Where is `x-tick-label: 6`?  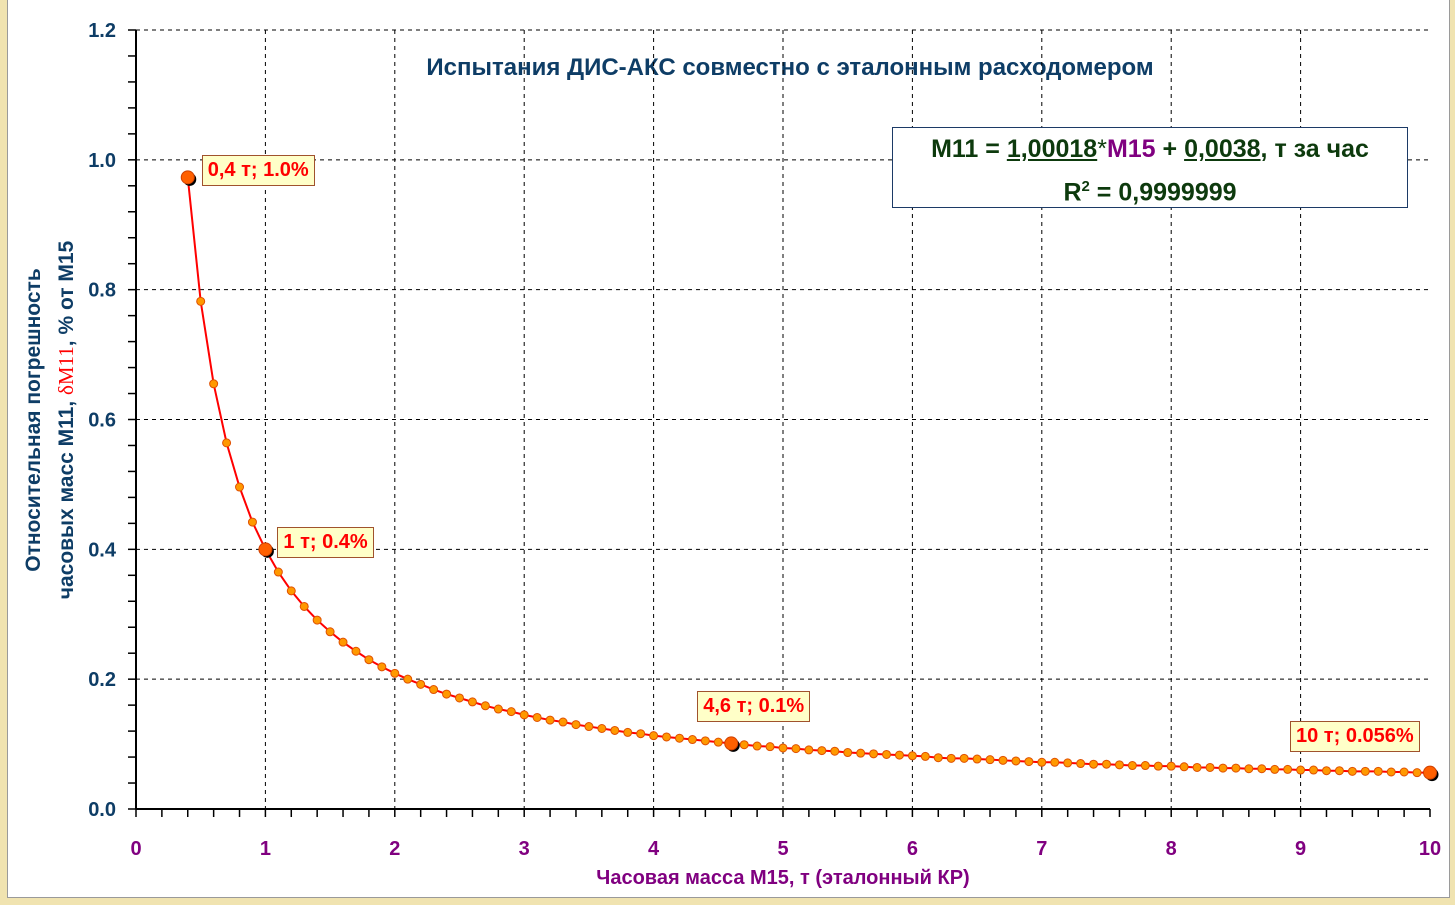
x-tick-label: 6 is located at coordinates (912, 849).